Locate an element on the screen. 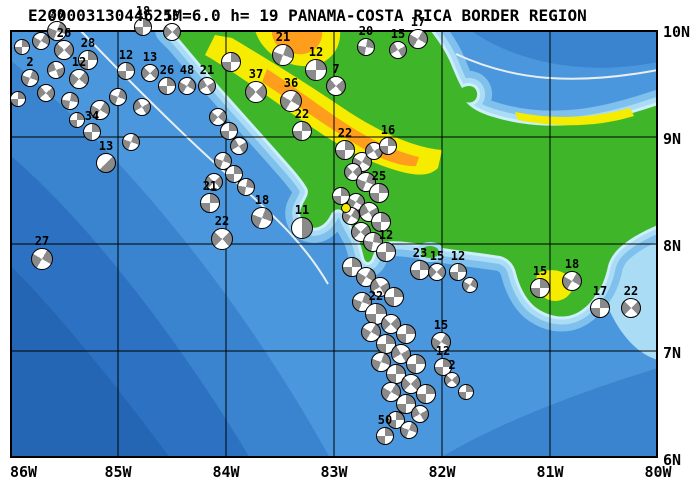 The width and height of the screenshot is (695, 489). chiriqui-gulf-island is located at coordinates (435, 240).